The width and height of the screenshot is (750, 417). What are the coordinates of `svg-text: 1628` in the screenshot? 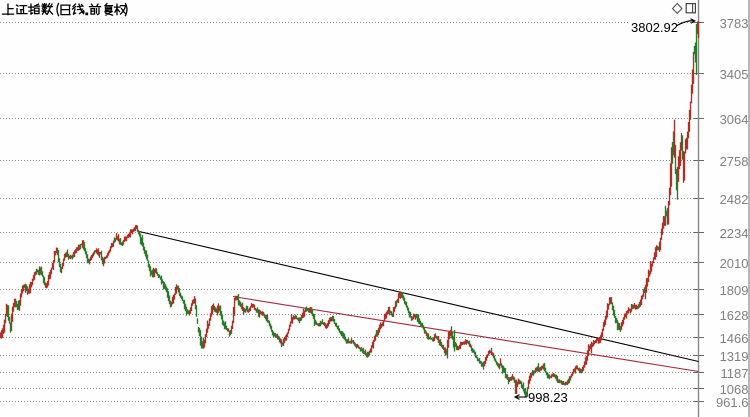 It's located at (734, 315).